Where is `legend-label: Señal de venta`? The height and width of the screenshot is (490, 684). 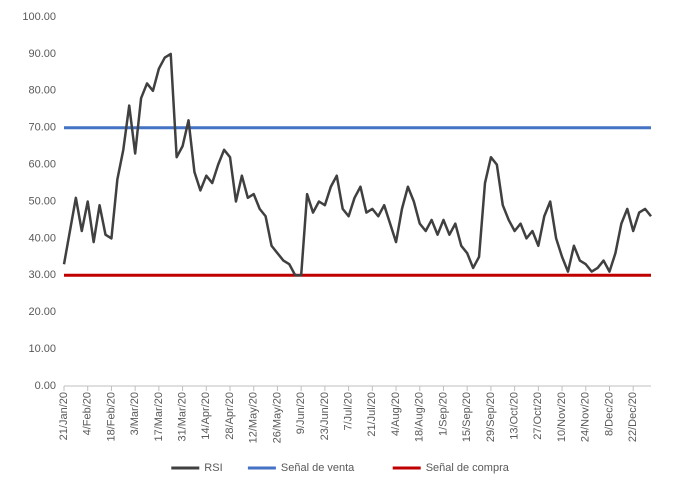
legend-label: Señal de venta is located at coordinates (318, 468).